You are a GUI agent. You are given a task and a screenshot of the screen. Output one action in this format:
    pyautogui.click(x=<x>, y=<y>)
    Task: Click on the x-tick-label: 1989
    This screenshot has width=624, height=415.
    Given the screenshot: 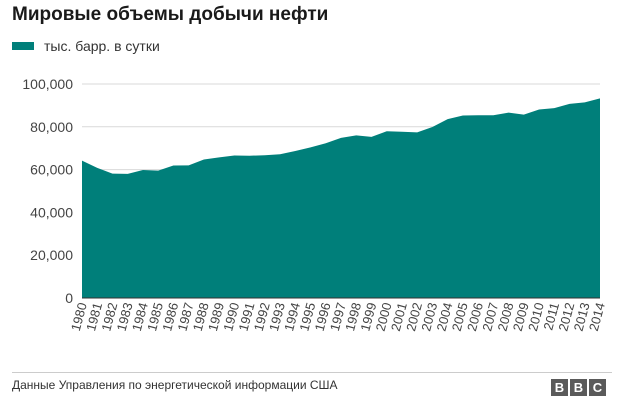 What is the action you would take?
    pyautogui.click(x=216, y=317)
    